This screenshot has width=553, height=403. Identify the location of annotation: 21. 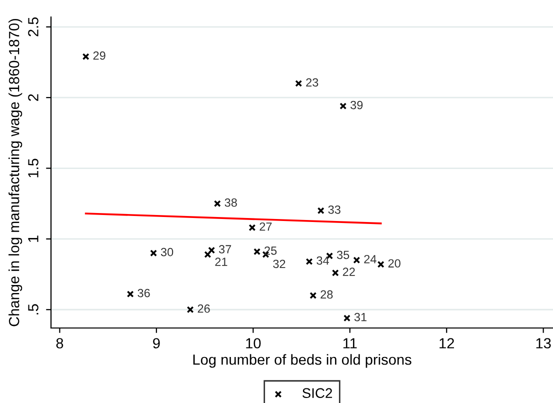
(221, 262).